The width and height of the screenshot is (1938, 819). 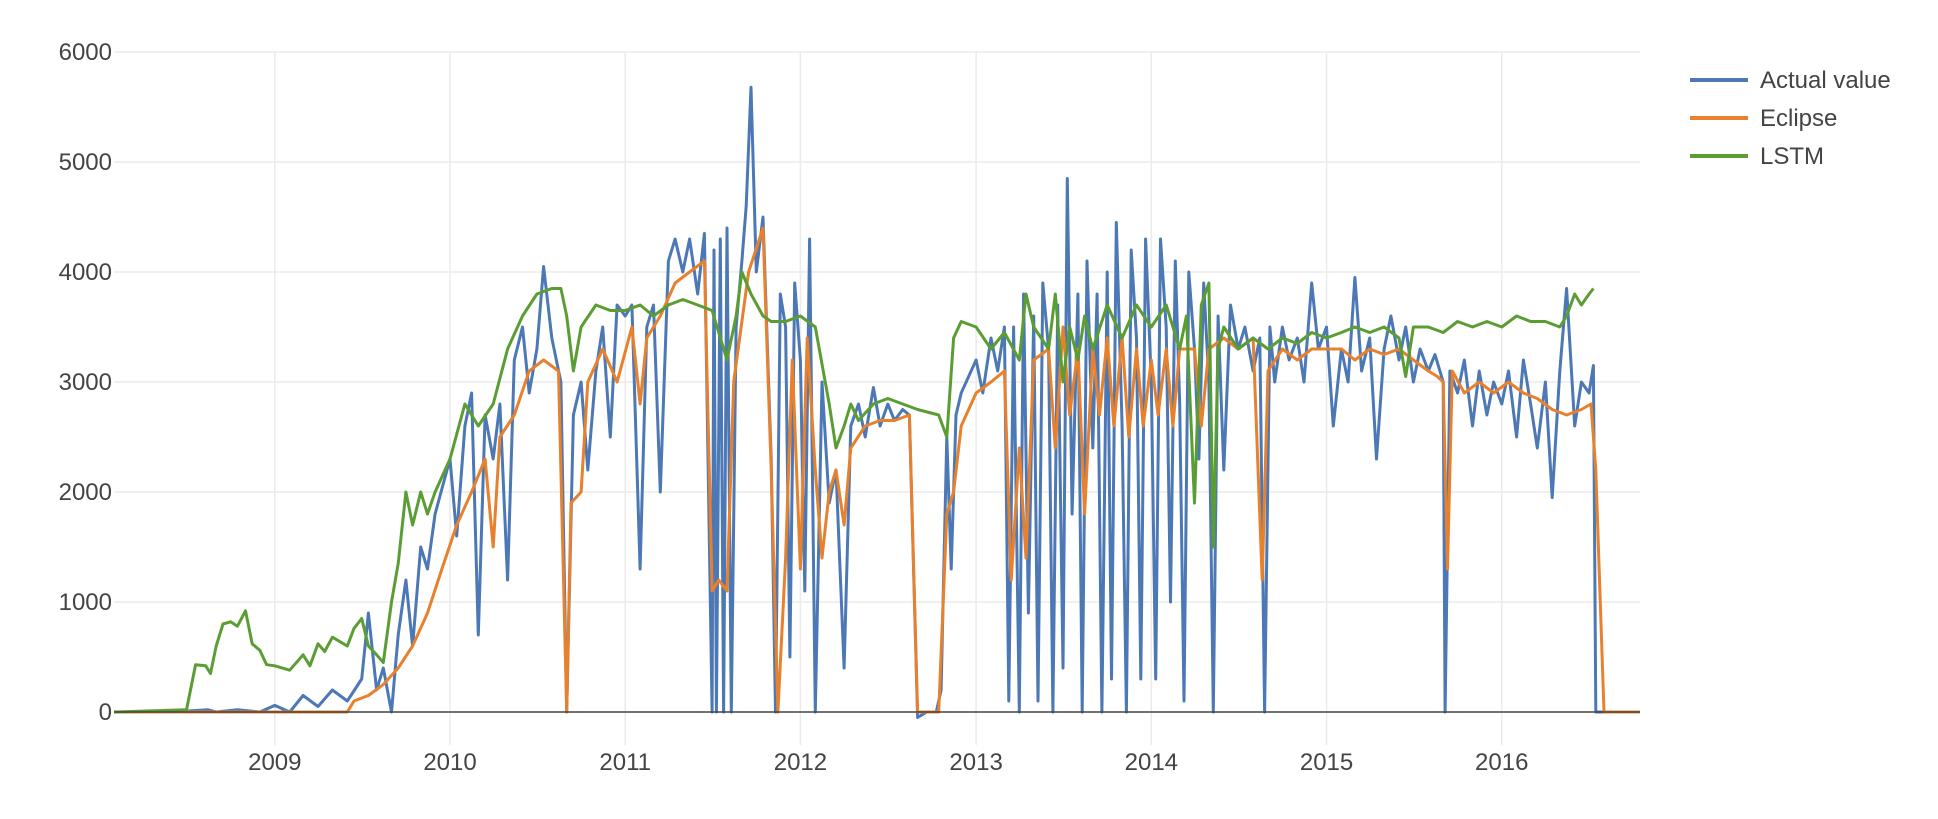 I want to click on legend-item: Actual value, so click(x=1790, y=80).